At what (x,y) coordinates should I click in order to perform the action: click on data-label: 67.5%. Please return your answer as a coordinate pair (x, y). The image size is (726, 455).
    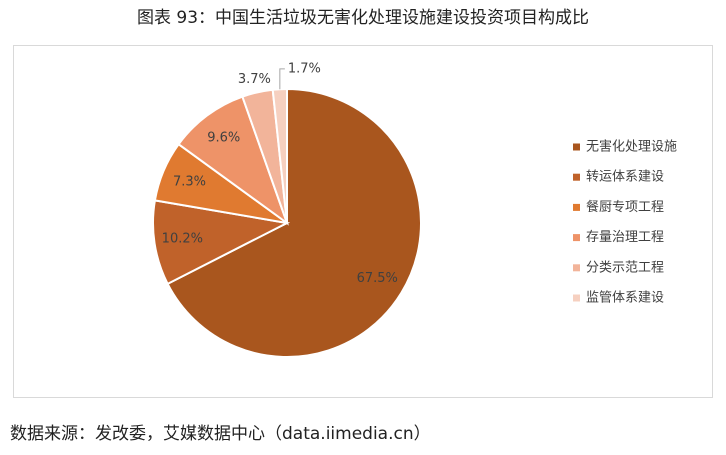
    Looking at the image, I should click on (377, 278).